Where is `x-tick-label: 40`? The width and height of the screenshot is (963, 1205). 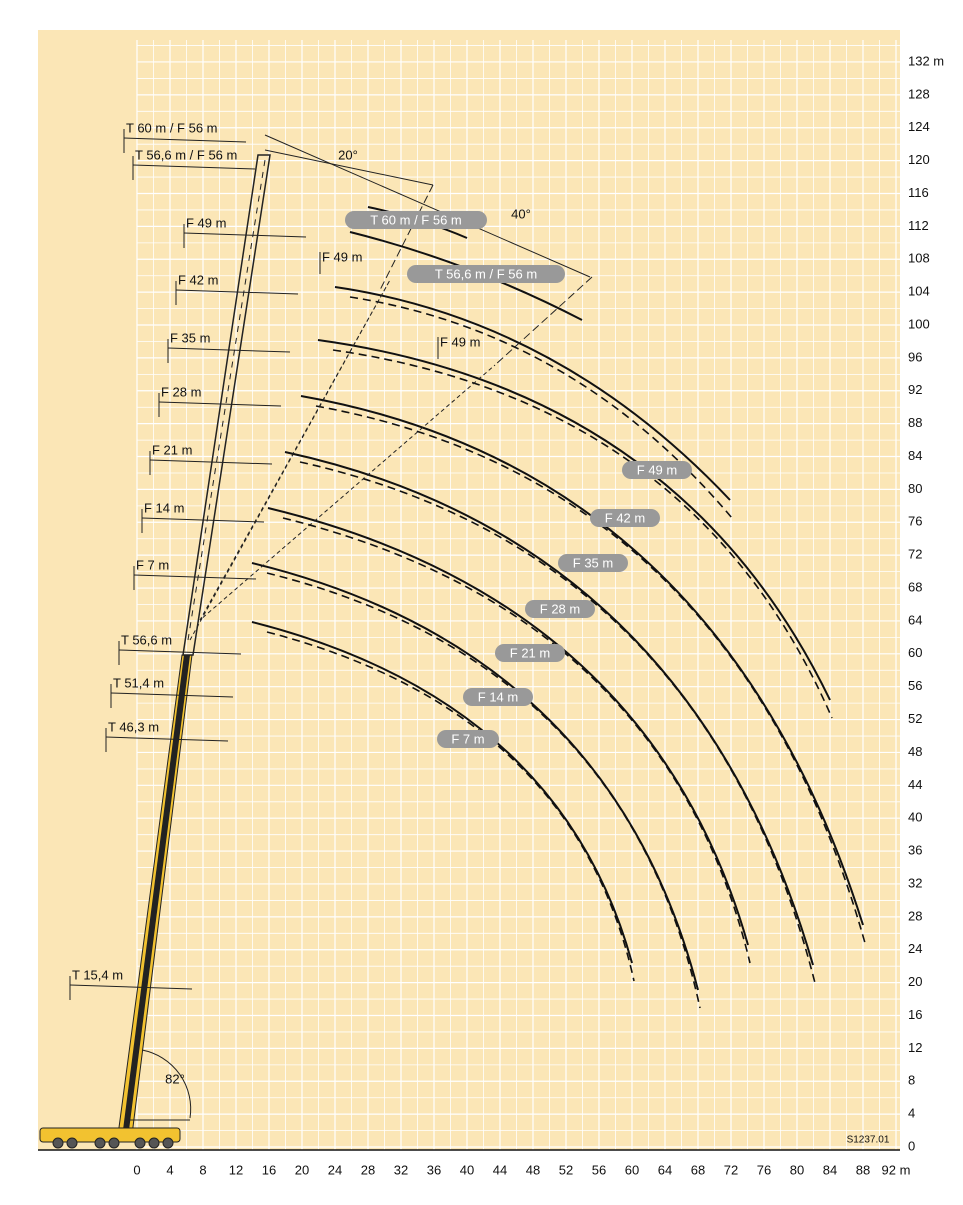
x-tick-label: 40 is located at coordinates (467, 1169).